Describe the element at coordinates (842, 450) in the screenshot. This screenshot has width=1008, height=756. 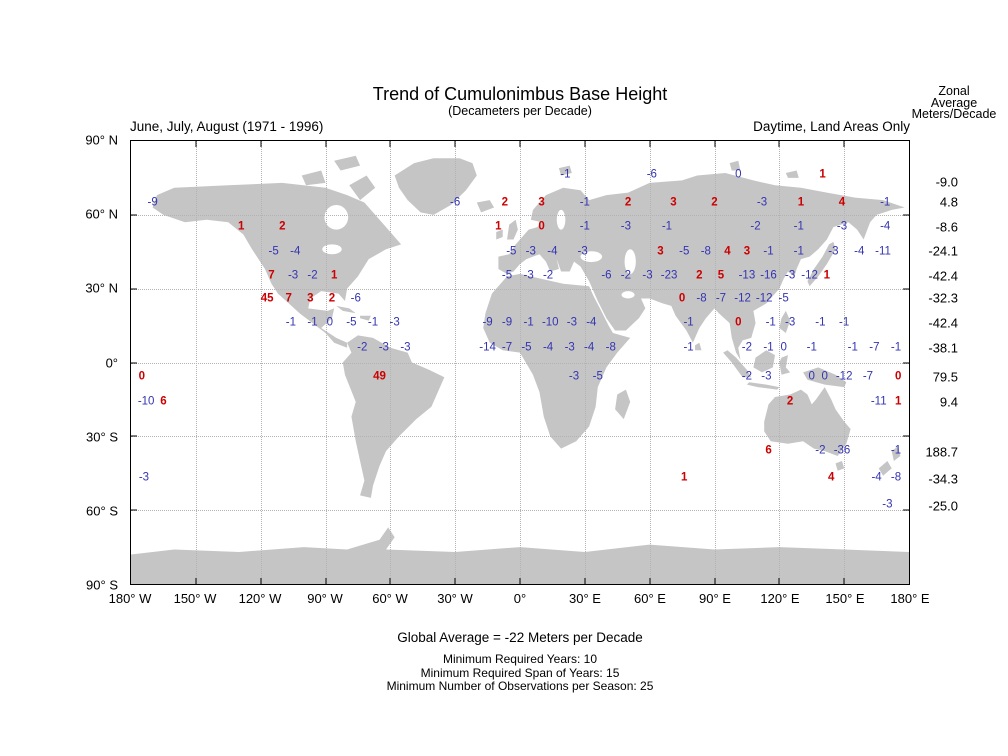
I see `map-value: -36` at that location.